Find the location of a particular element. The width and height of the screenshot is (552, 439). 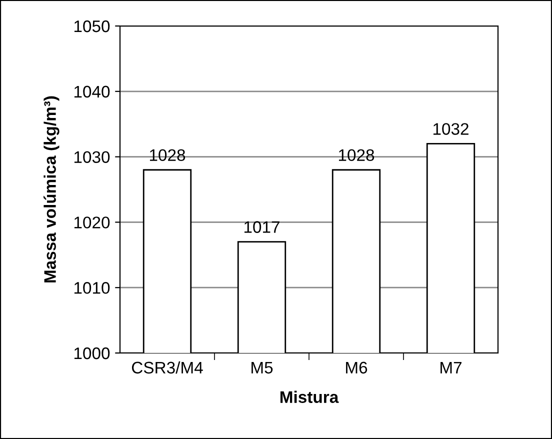

y-tick-label: 1000 is located at coordinates (92, 353).